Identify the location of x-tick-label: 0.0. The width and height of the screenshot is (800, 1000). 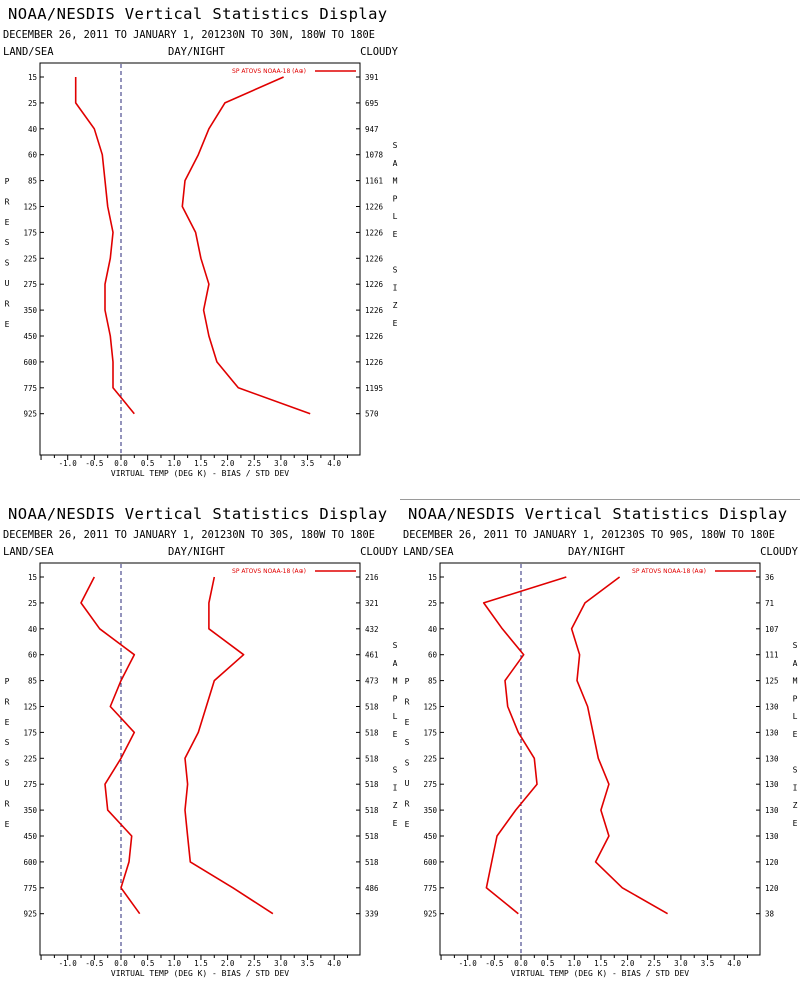
(121, 463).